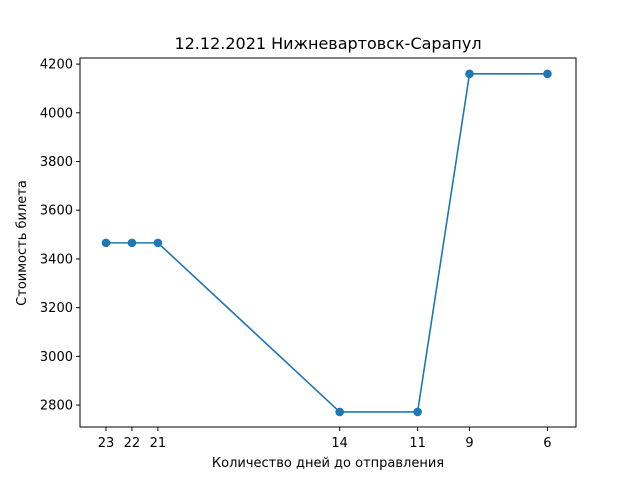 This screenshot has height=480, width=640. What do you see at coordinates (22, 243) in the screenshot?
I see `y-axis-title: Стоимость билета` at bounding box center [22, 243].